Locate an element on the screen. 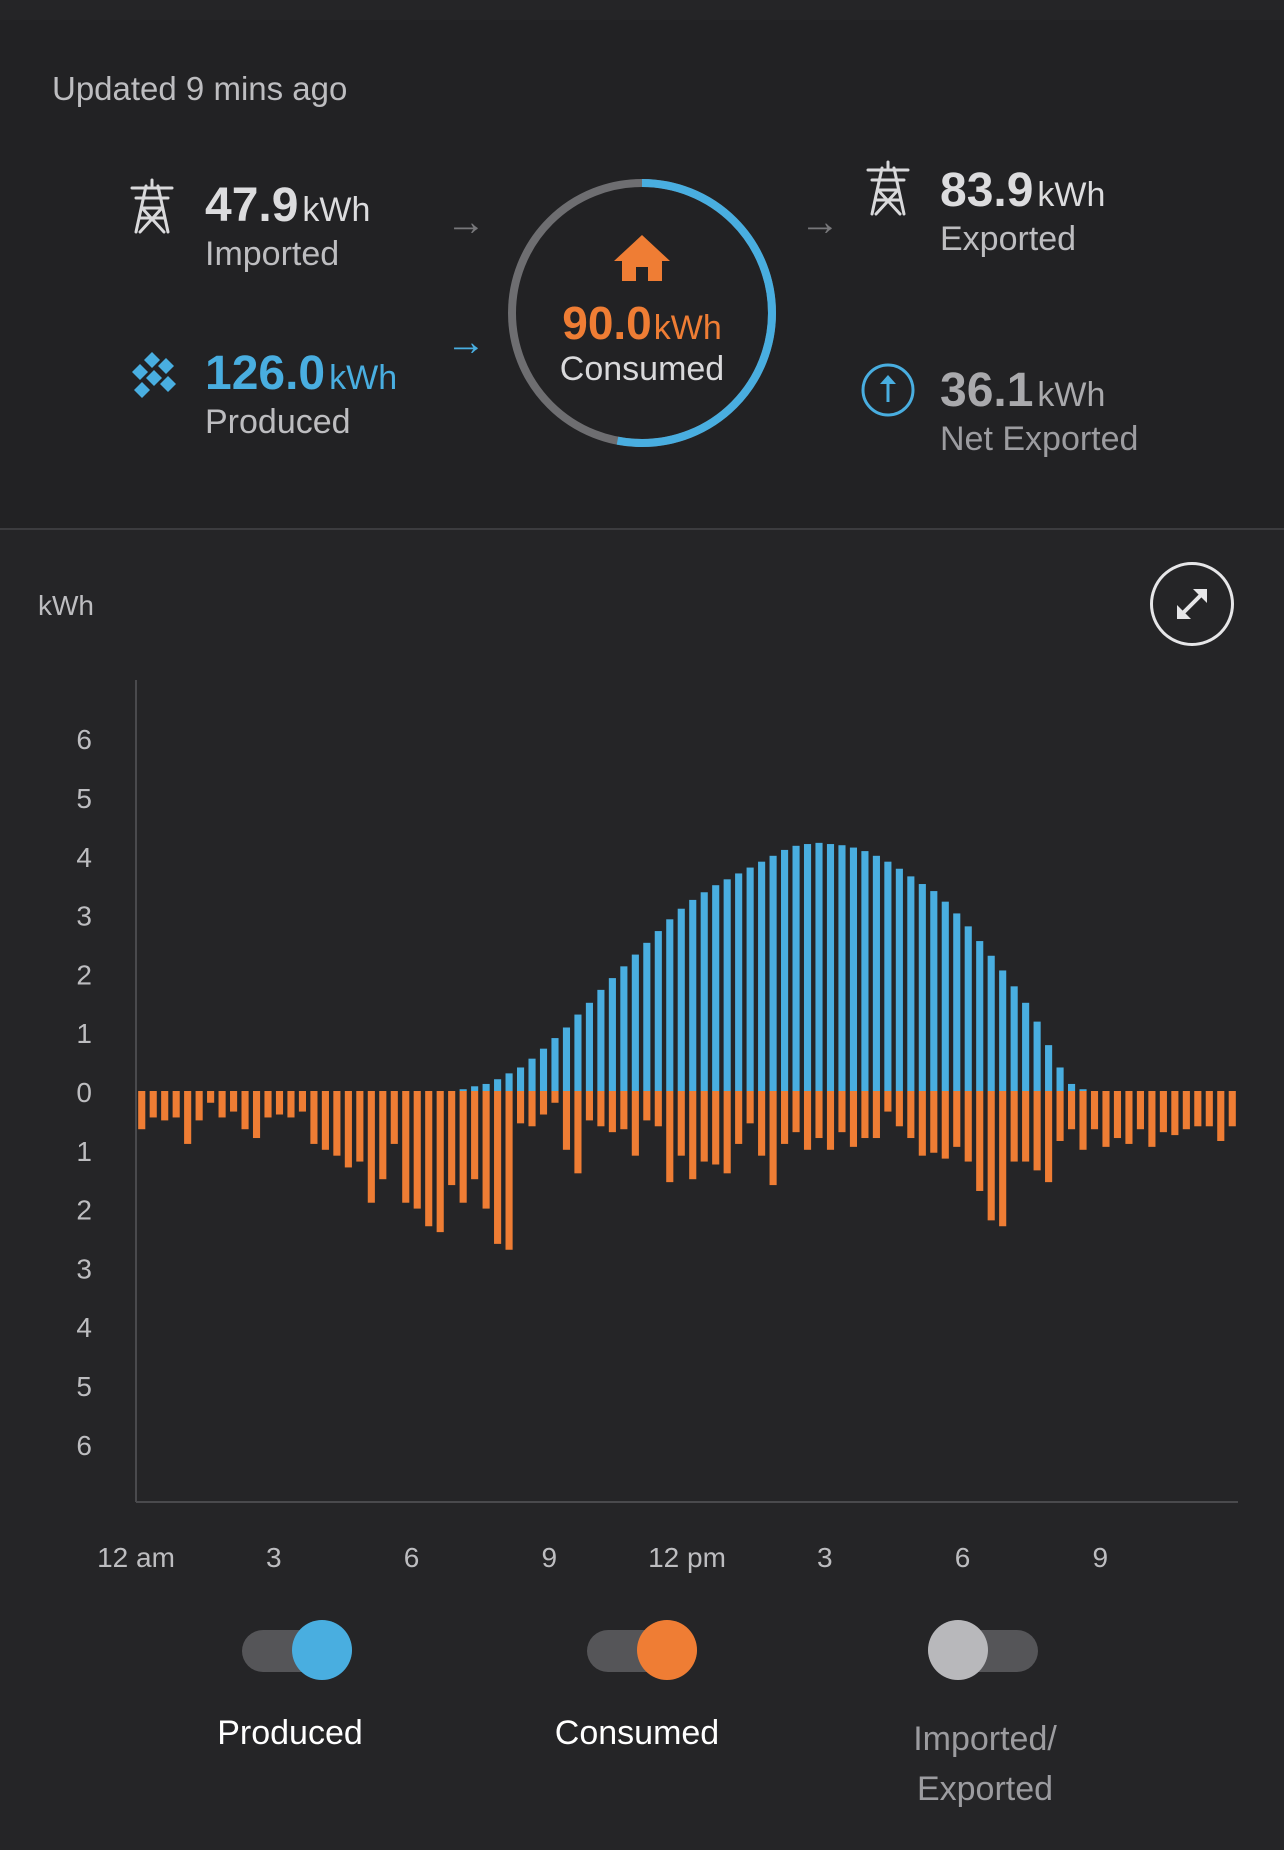 The width and height of the screenshot is (1284, 1850). consumed-stat: 90.0kWh Consumed is located at coordinates (642, 342).